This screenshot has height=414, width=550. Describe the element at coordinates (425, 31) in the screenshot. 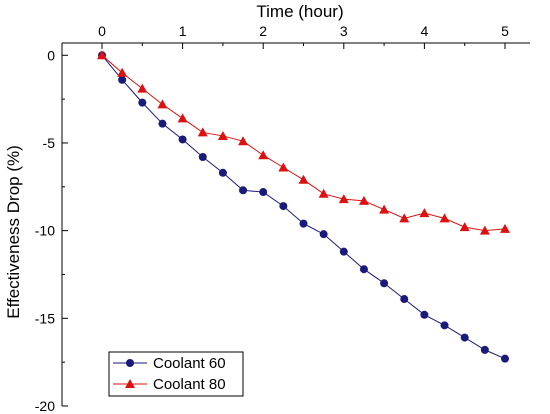

I see `x-tick-label-4: 4` at that location.